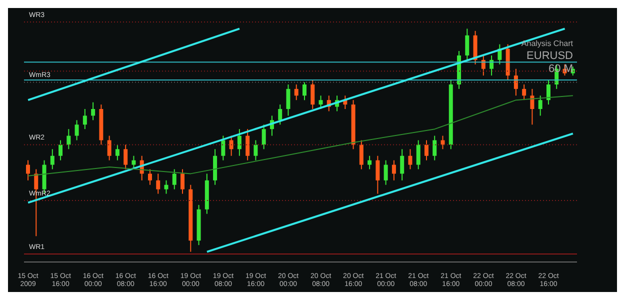  What do you see at coordinates (546, 44) in the screenshot?
I see `annotation: Analysis Chart` at bounding box center [546, 44].